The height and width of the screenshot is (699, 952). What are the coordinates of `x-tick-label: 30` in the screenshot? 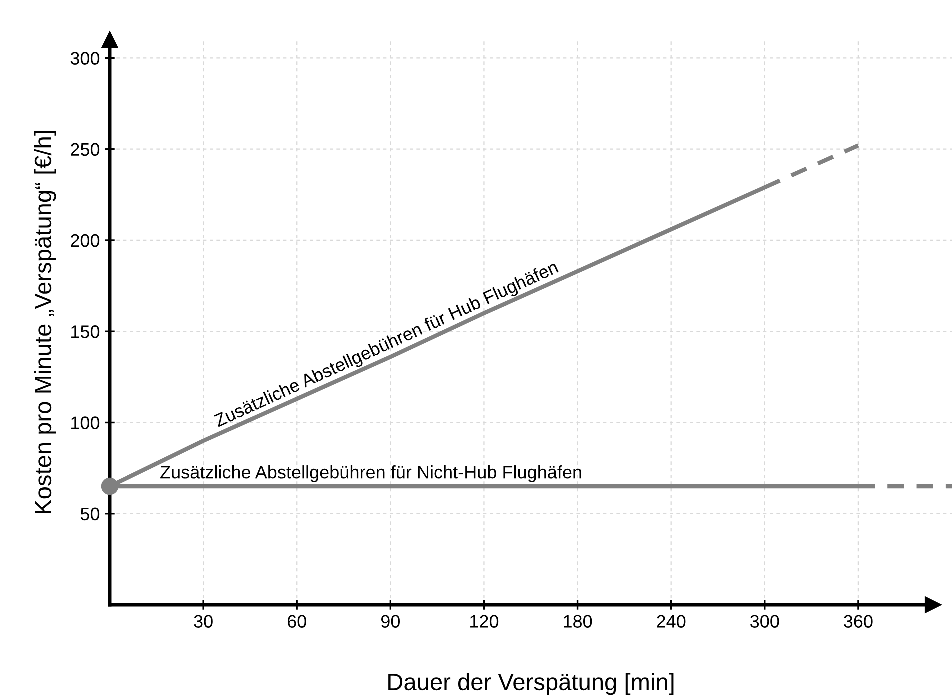 It's located at (203, 621).